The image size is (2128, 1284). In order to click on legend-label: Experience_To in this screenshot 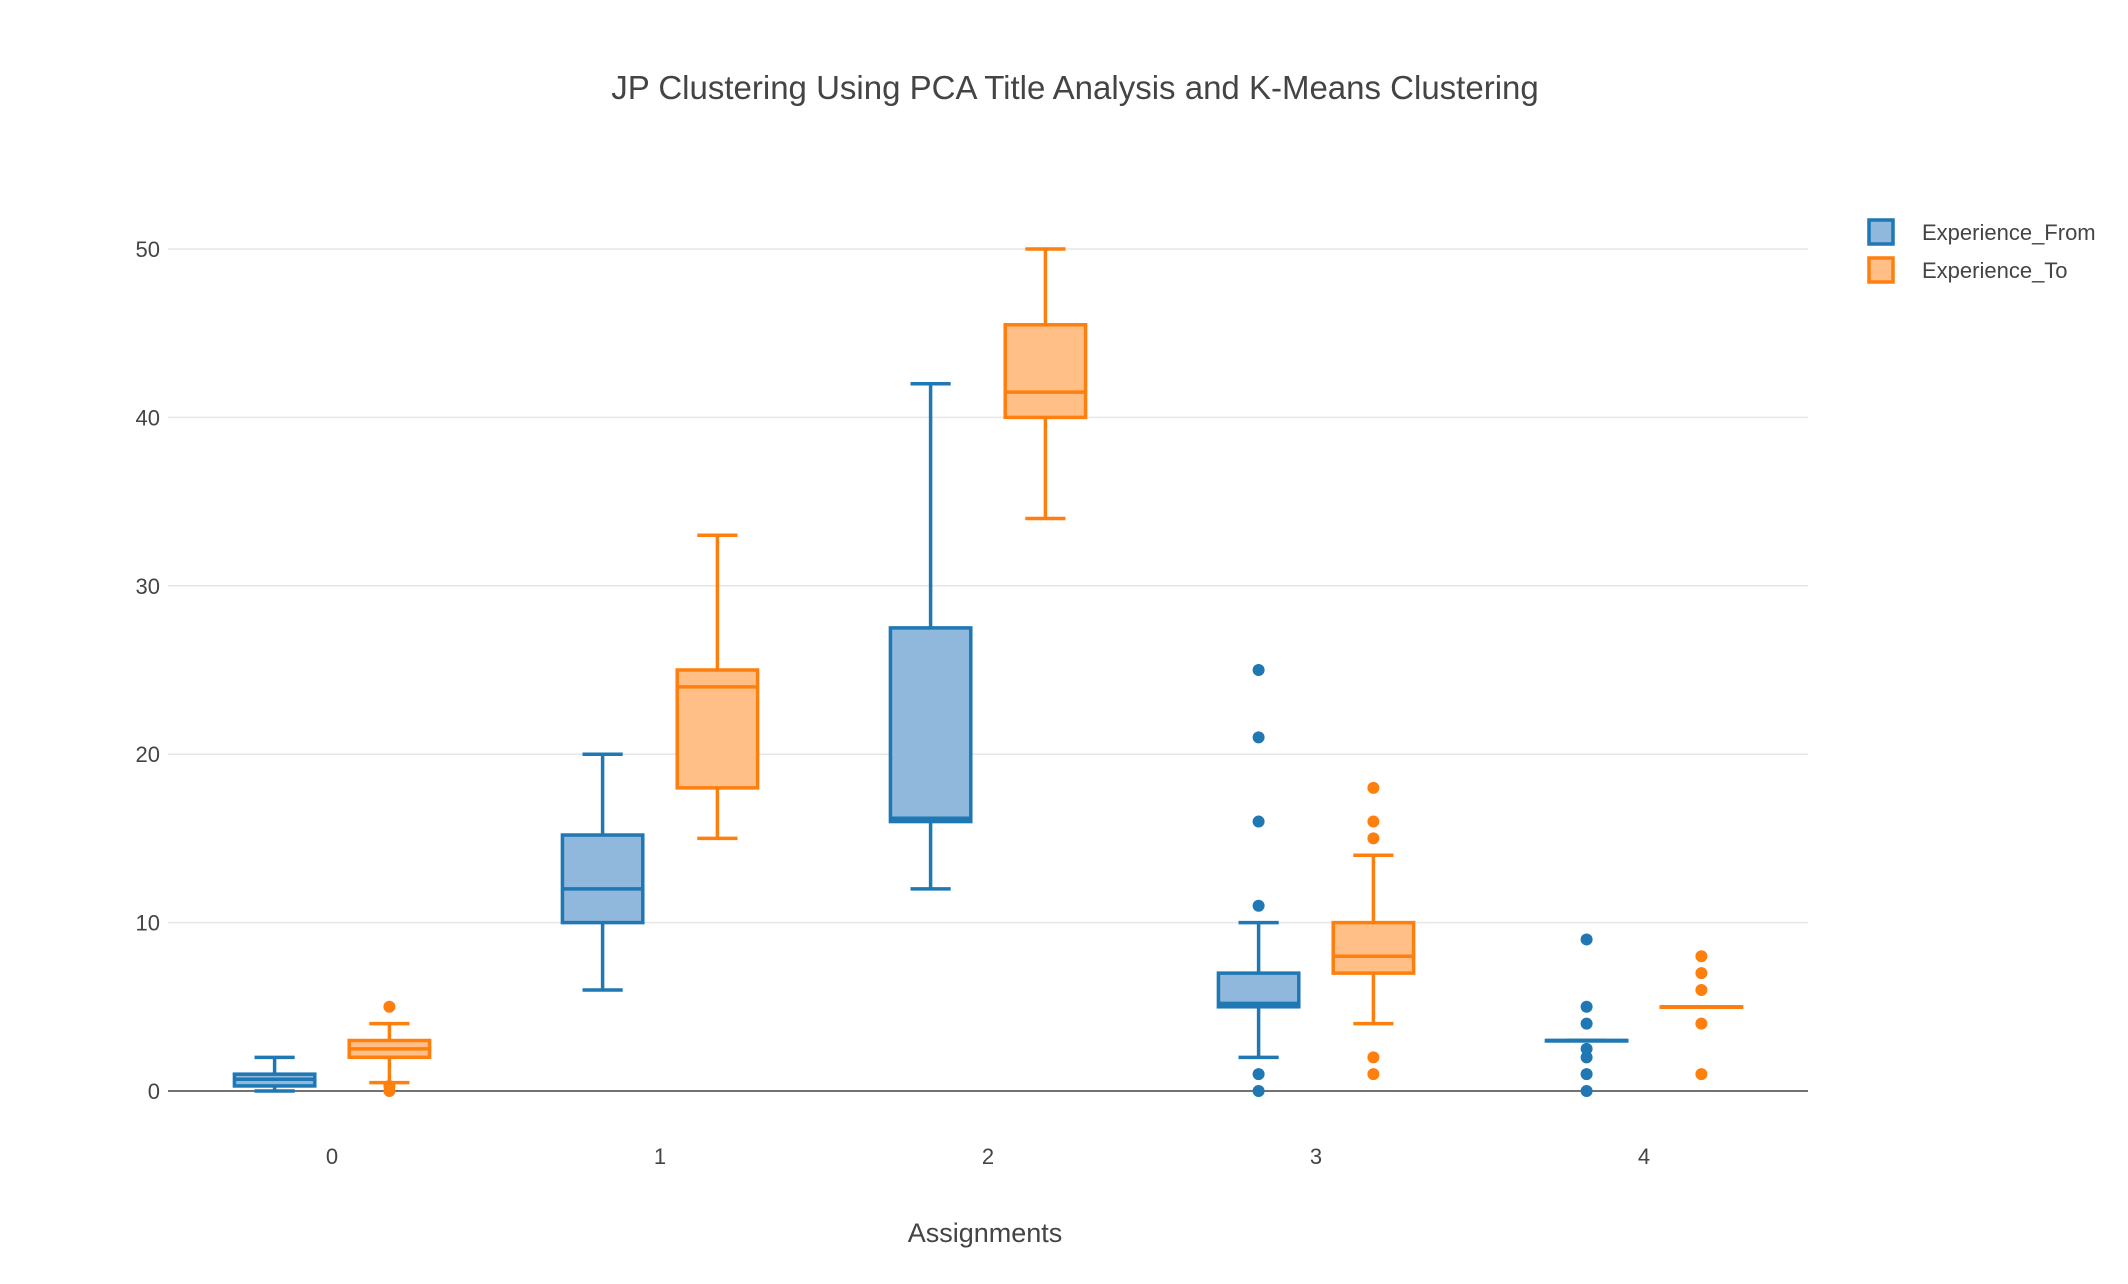, I will do `click(1995, 270)`.